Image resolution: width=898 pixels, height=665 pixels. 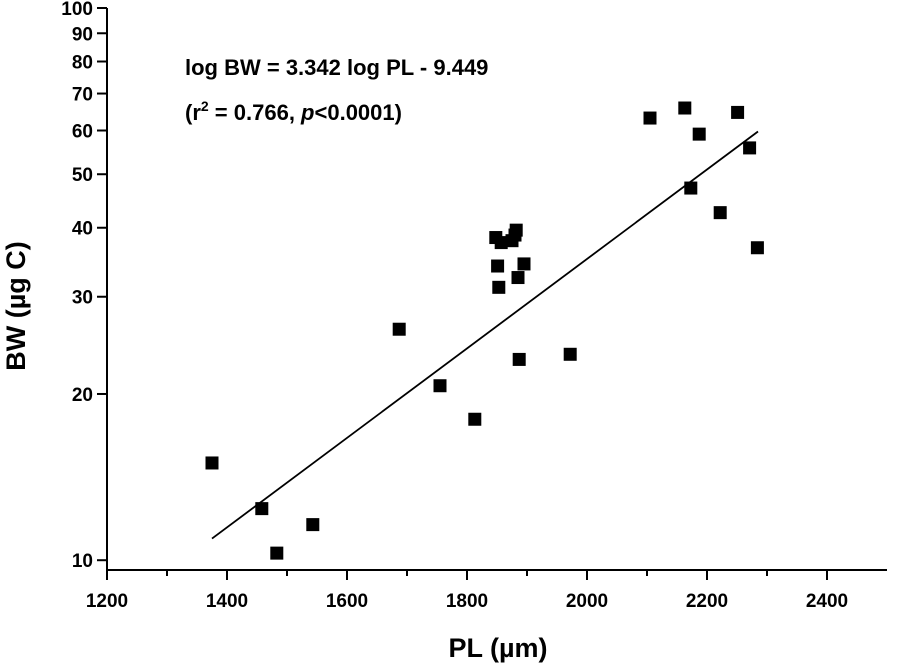 What do you see at coordinates (82, 63) in the screenshot?
I see `y-tick-label: 80` at bounding box center [82, 63].